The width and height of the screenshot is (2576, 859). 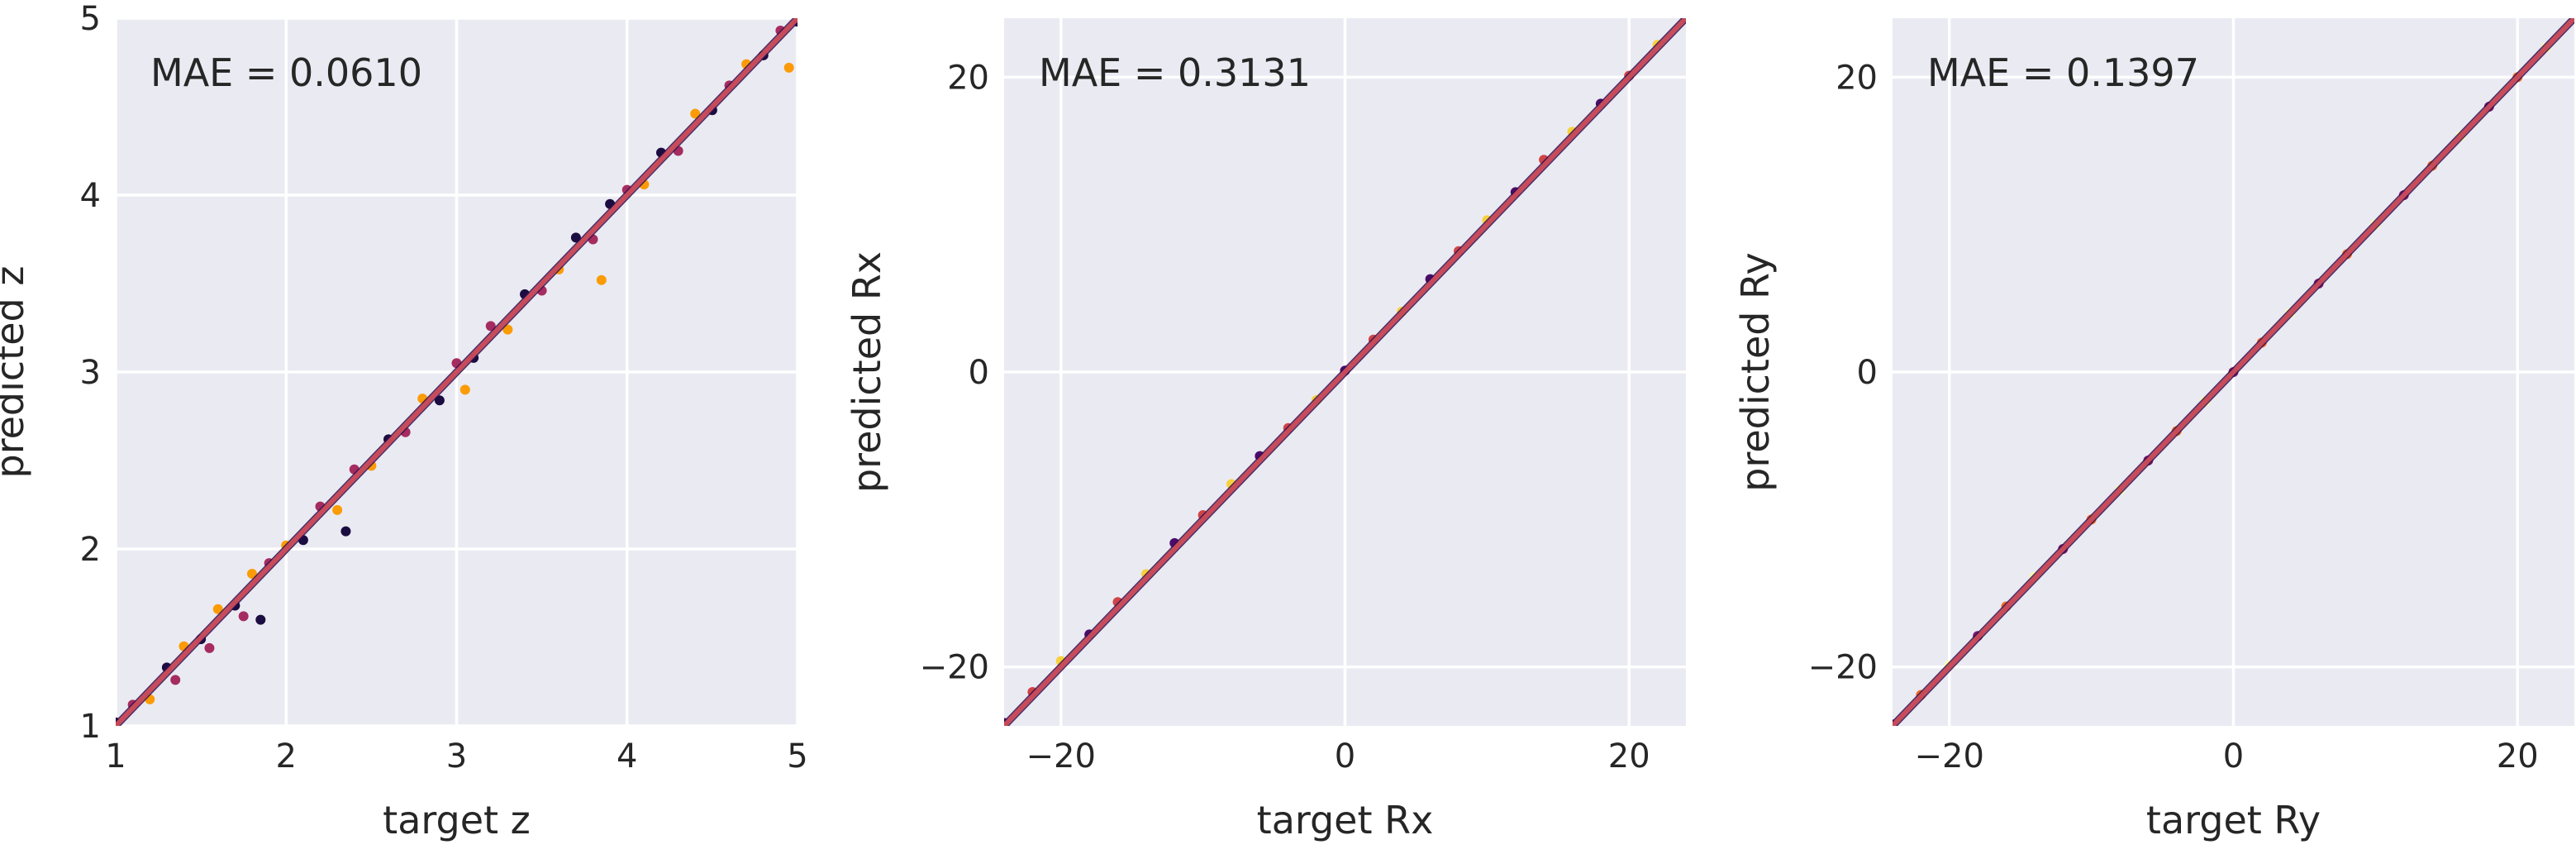 What do you see at coordinates (91, 196) in the screenshot?
I see `y-tick-label: 4` at bounding box center [91, 196].